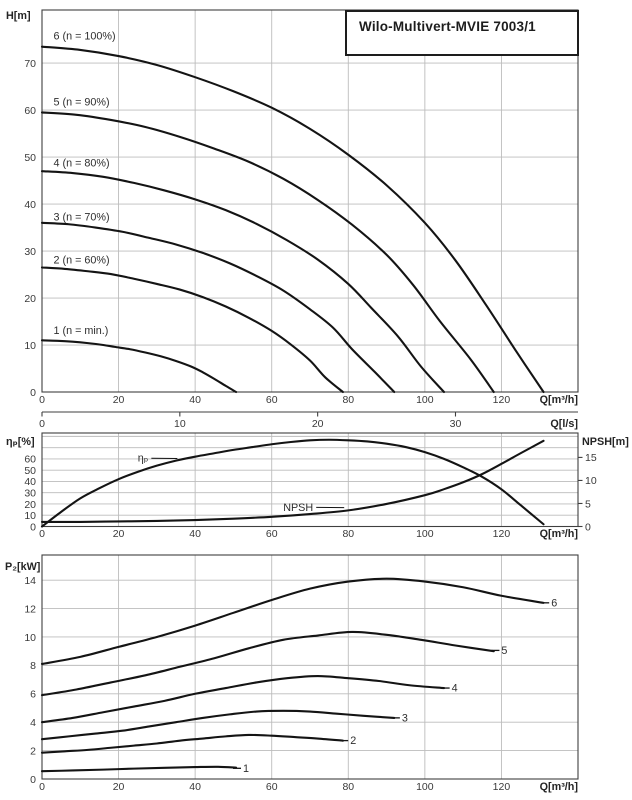 The height and width of the screenshot is (800, 632). Describe the element at coordinates (143, 459) in the screenshot. I see `curve-label-eta: ηₚ` at that location.